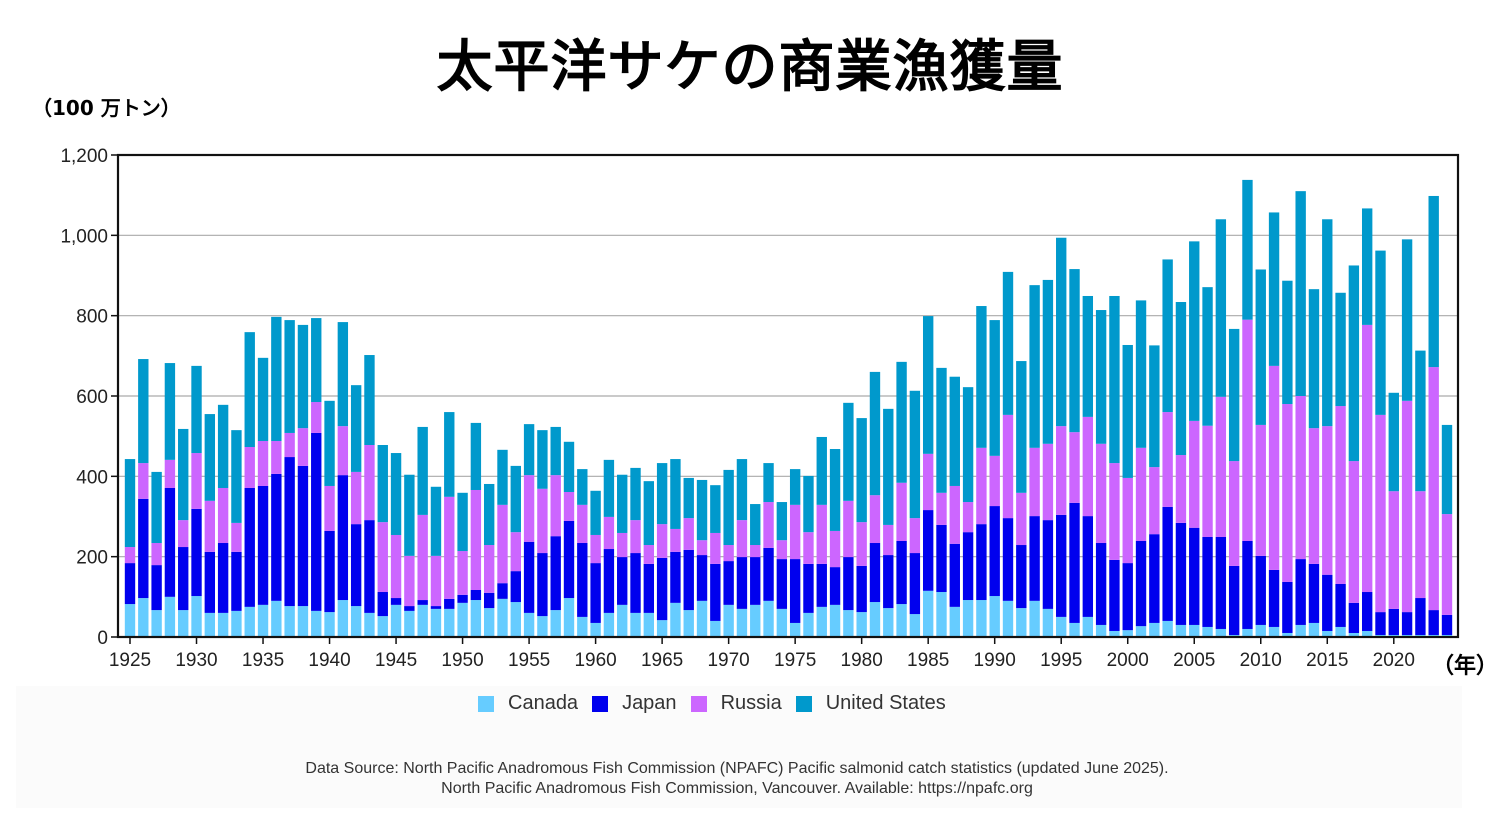 This screenshot has height=813, width=1500. What do you see at coordinates (1114, 595) in the screenshot?
I see `bar-segment-japan-1999` at bounding box center [1114, 595].